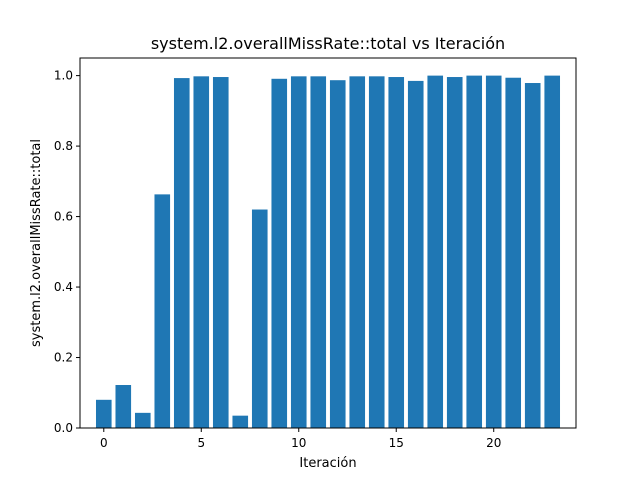 The height and width of the screenshot is (480, 640). I want to click on x-tick-label: 10, so click(298, 443).